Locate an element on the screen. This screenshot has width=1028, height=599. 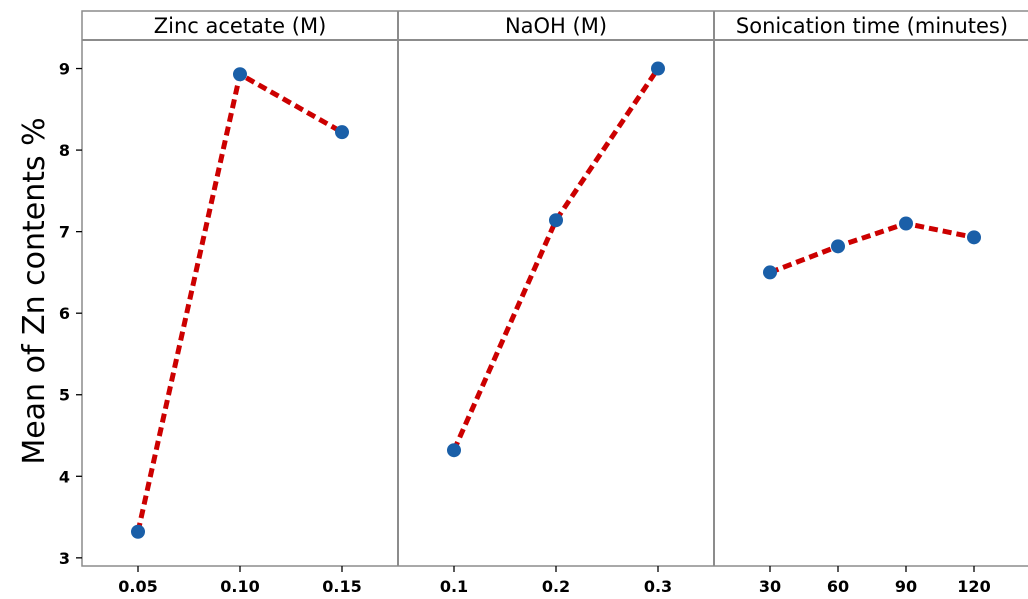
panel-title: Sonication time (minutes) is located at coordinates (872, 26).